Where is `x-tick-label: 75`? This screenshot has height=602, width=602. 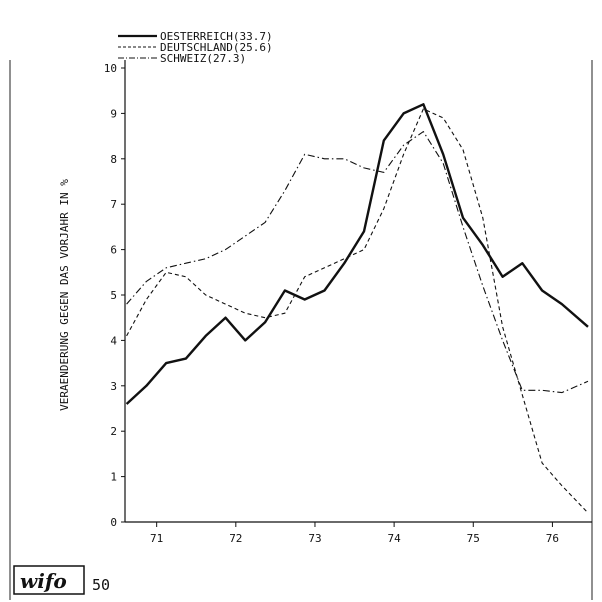 x-tick-label: 75 is located at coordinates (473, 538).